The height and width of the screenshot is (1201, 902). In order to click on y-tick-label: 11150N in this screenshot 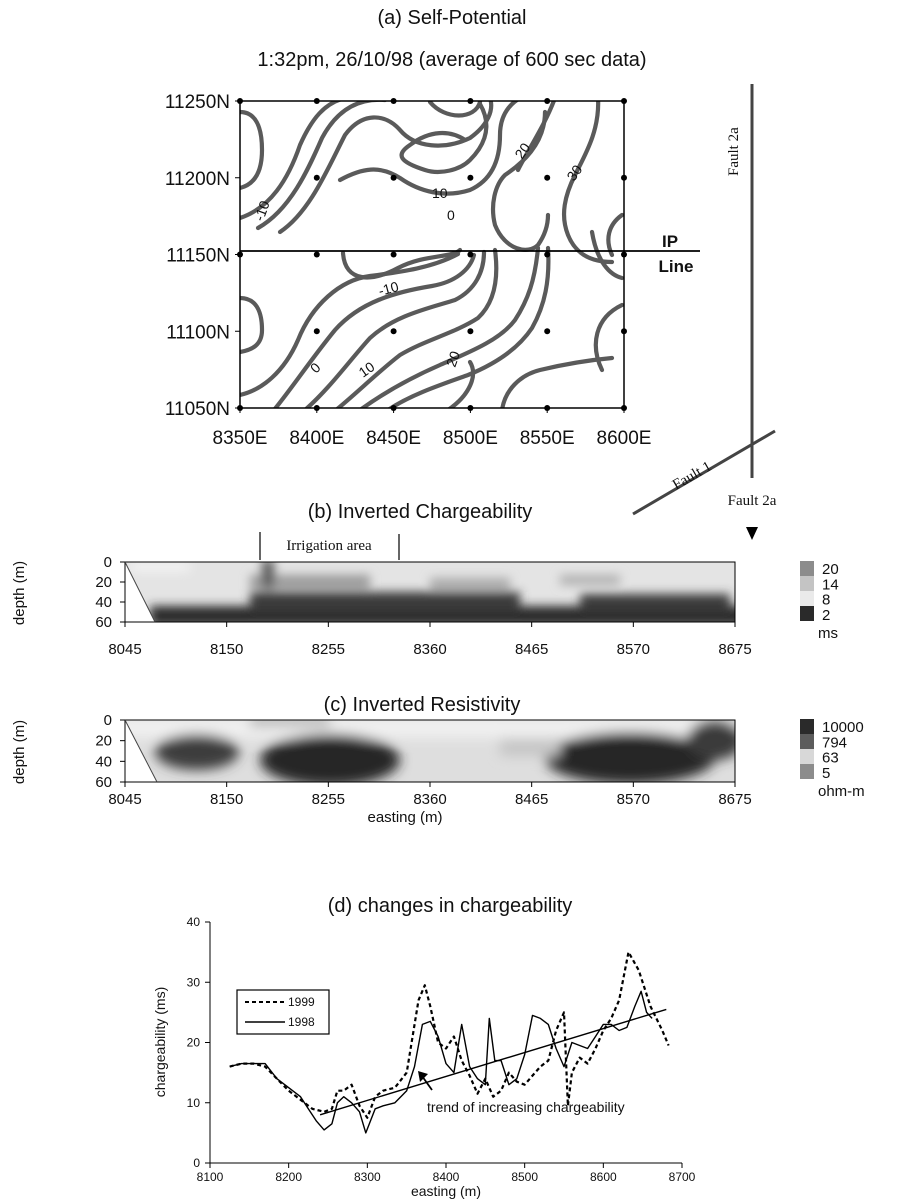, I will do `click(198, 256)`.